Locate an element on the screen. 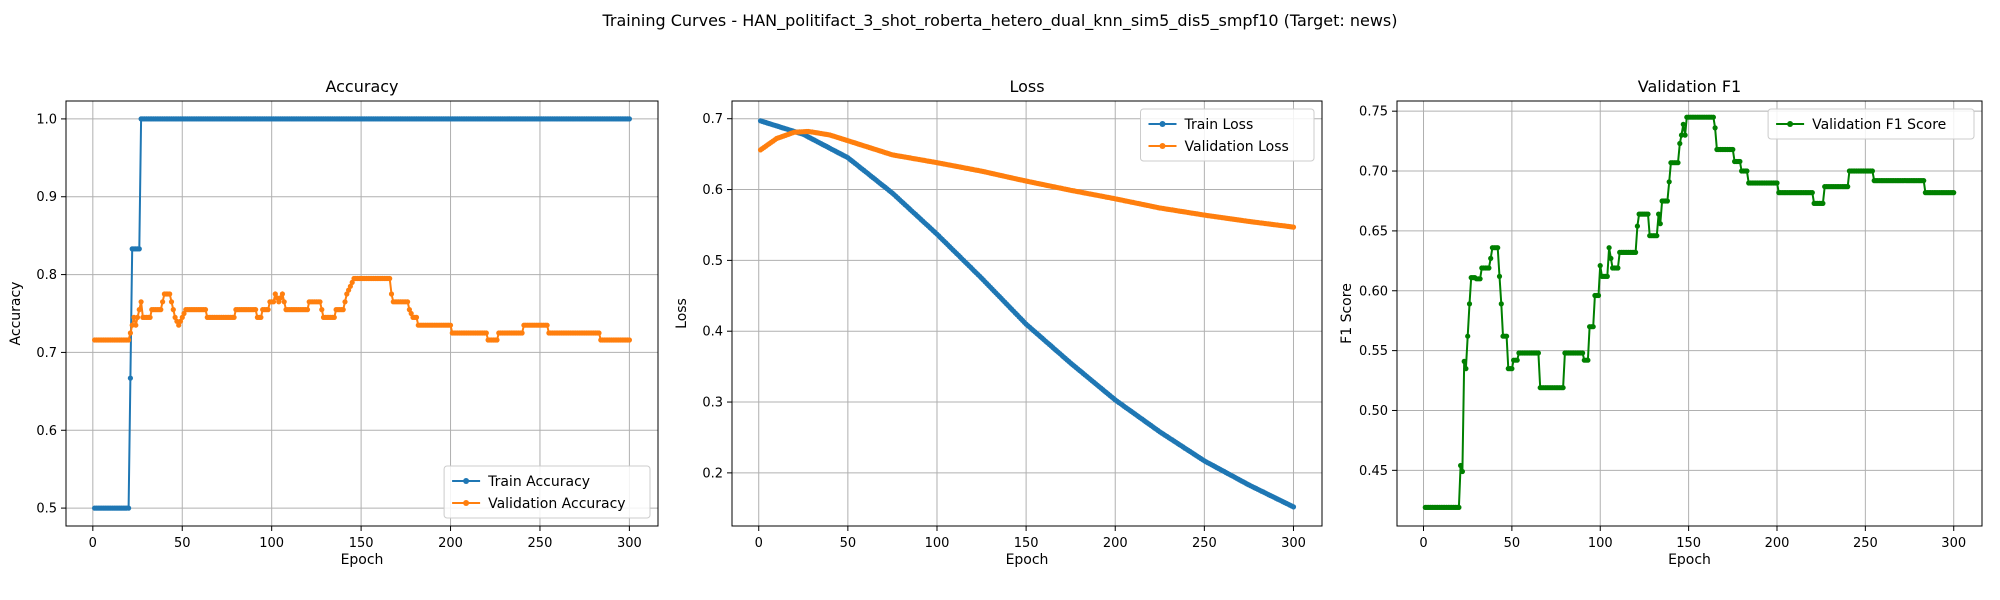  y-tick-label: 0.60 is located at coordinates (1373, 291).